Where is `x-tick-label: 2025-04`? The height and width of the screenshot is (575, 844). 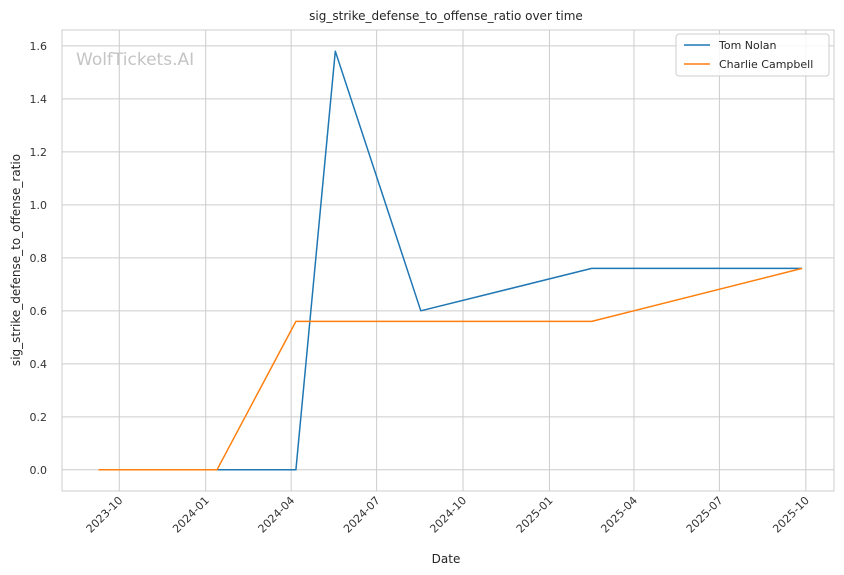 x-tick-label: 2025-04 is located at coordinates (619, 515).